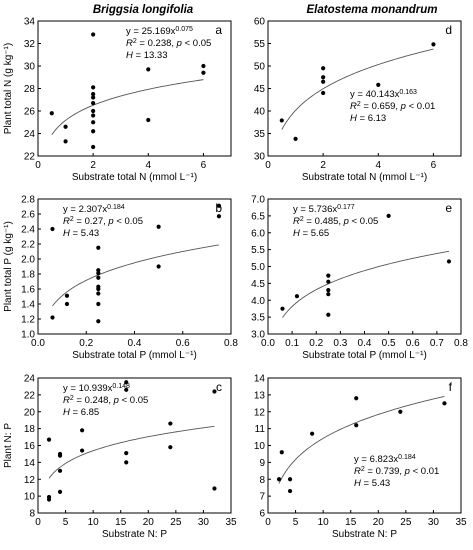  I want to click on y-tick-label: 9, so click(262, 463).